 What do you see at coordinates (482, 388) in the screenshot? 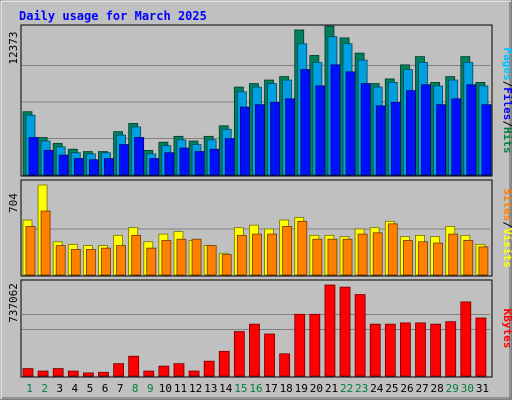
I see `x-label-day-31: 31` at bounding box center [482, 388].